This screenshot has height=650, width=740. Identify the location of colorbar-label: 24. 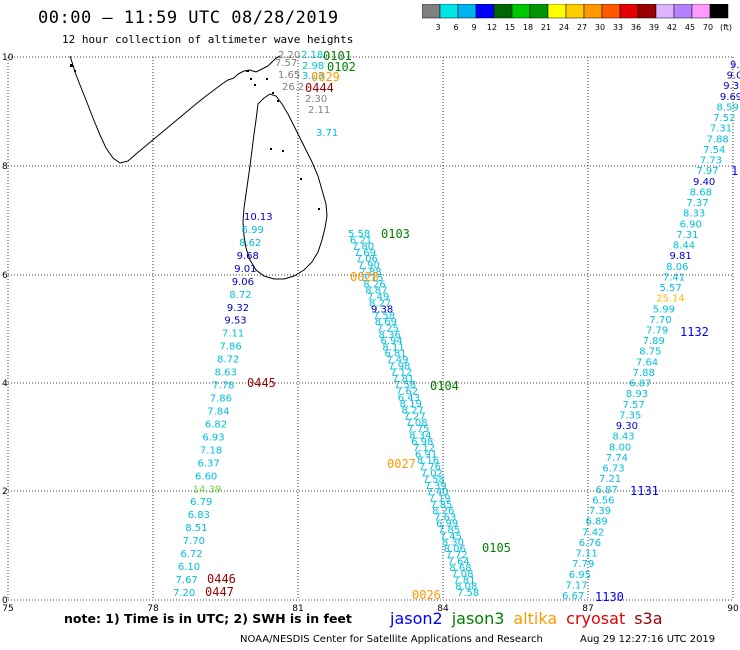
(564, 27).